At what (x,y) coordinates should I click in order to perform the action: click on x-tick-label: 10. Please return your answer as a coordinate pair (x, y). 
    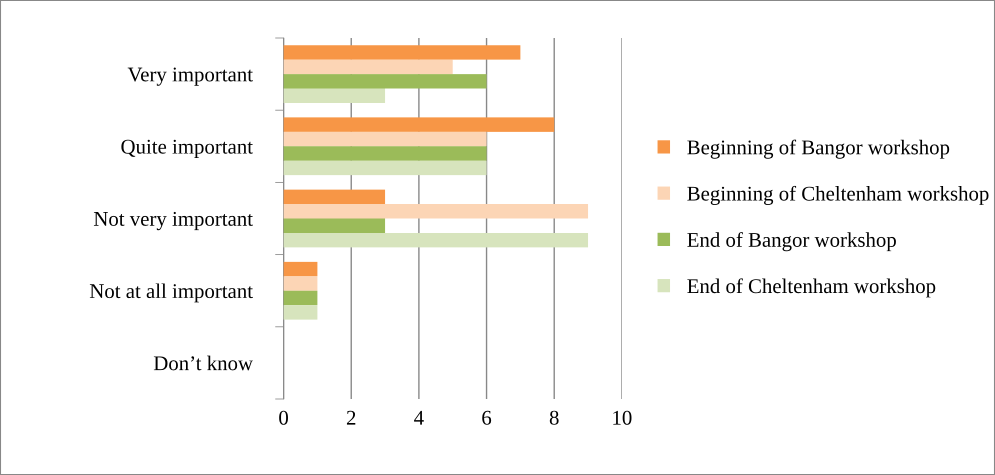
    Looking at the image, I should click on (622, 417).